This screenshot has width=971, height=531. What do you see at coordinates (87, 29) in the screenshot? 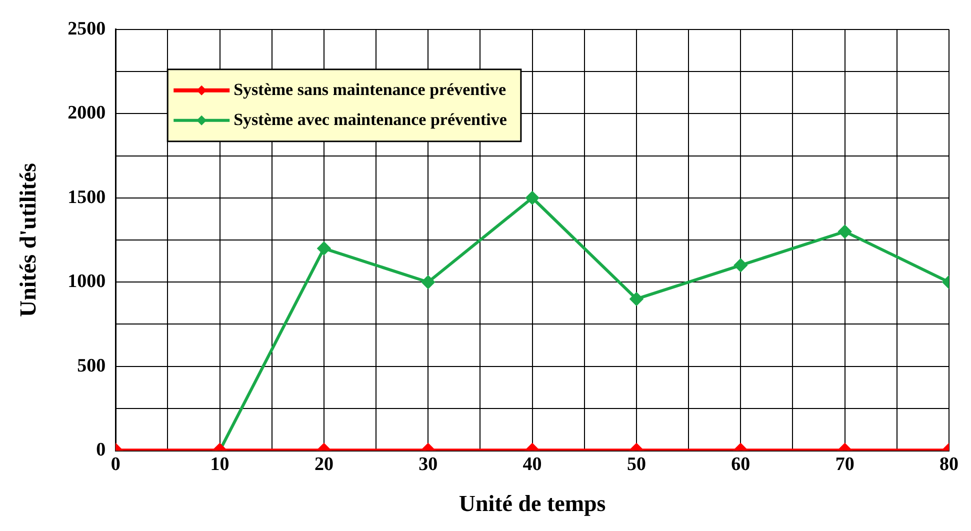
I see `y-tick-label: 2500` at bounding box center [87, 29].